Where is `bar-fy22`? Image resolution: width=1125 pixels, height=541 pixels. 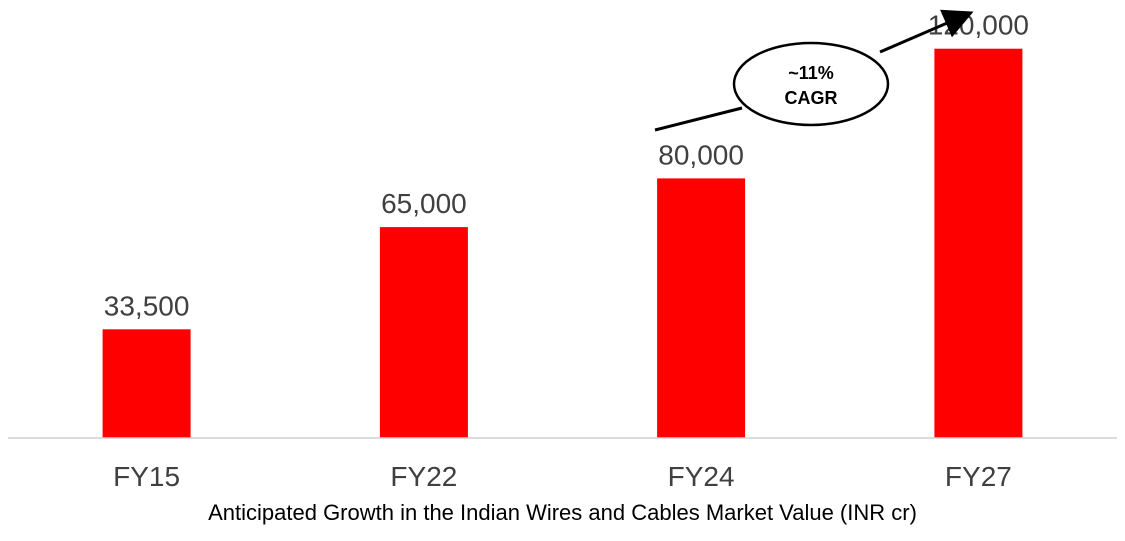
bar-fy22 is located at coordinates (423, 332).